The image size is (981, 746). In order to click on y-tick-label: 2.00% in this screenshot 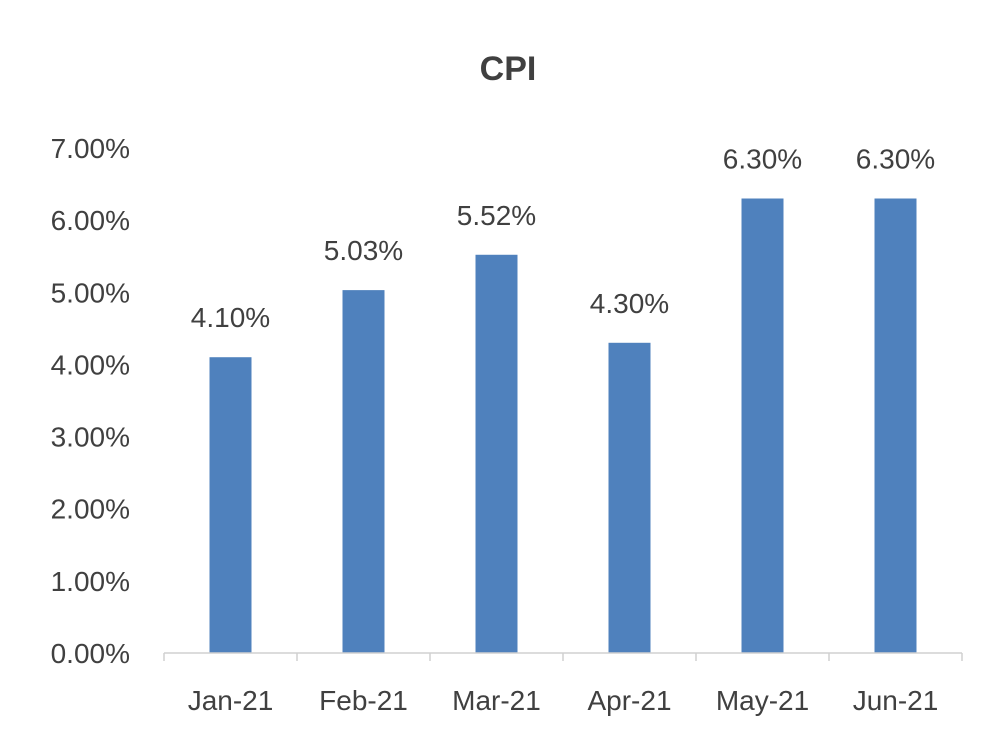, I will do `click(90, 509)`.